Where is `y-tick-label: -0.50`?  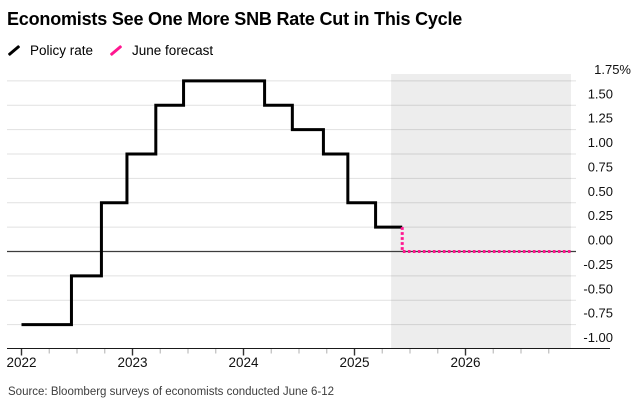 y-tick-label: -0.50 is located at coordinates (598, 288).